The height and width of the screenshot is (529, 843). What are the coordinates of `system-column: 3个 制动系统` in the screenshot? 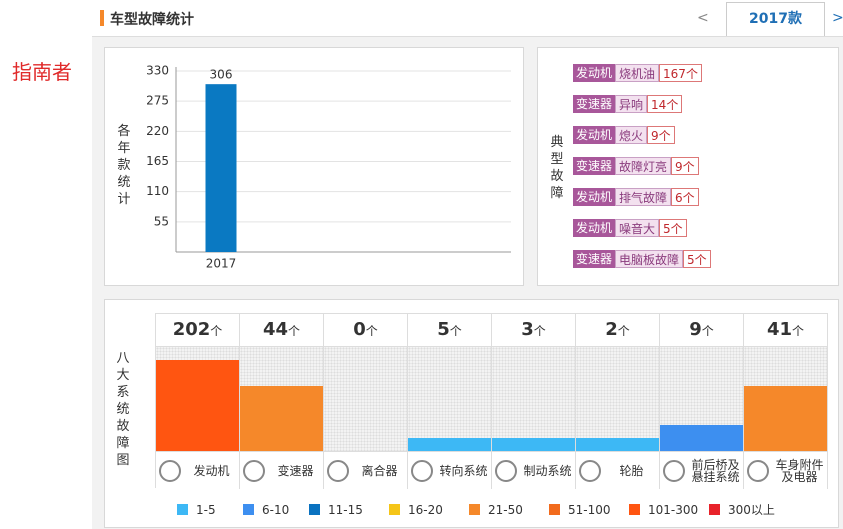 It's located at (534, 402).